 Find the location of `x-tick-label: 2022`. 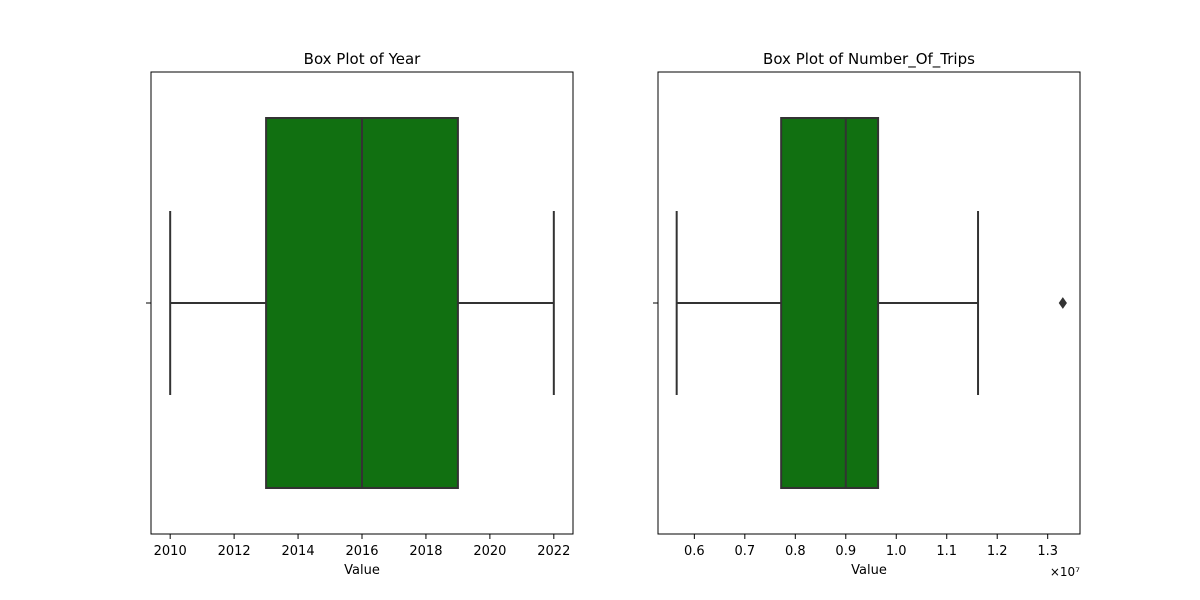

x-tick-label: 2022 is located at coordinates (553, 551).